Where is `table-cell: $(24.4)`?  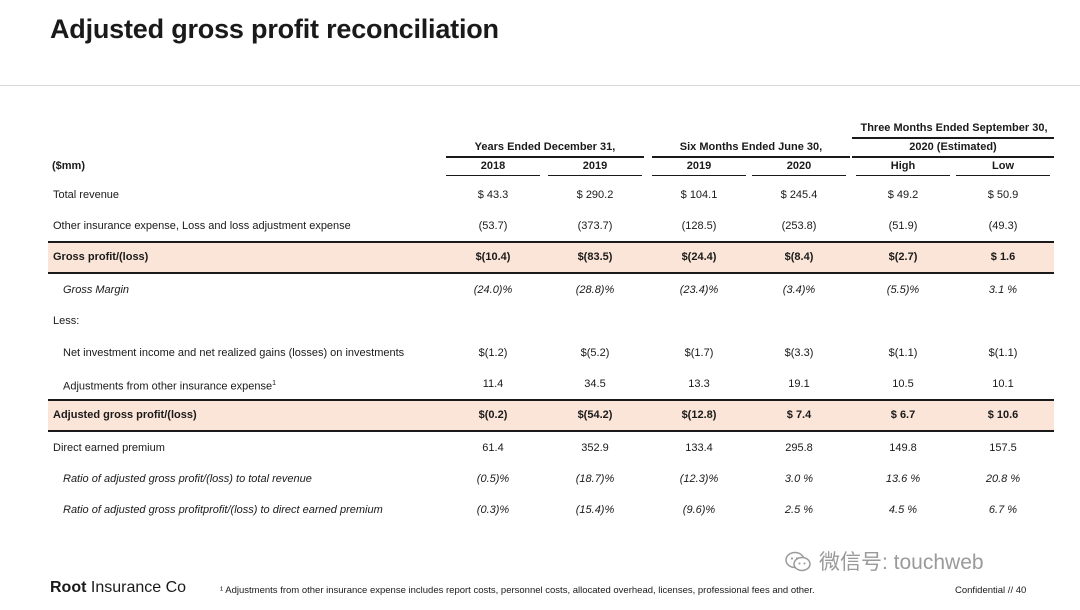
table-cell: $(24.4) is located at coordinates (699, 257).